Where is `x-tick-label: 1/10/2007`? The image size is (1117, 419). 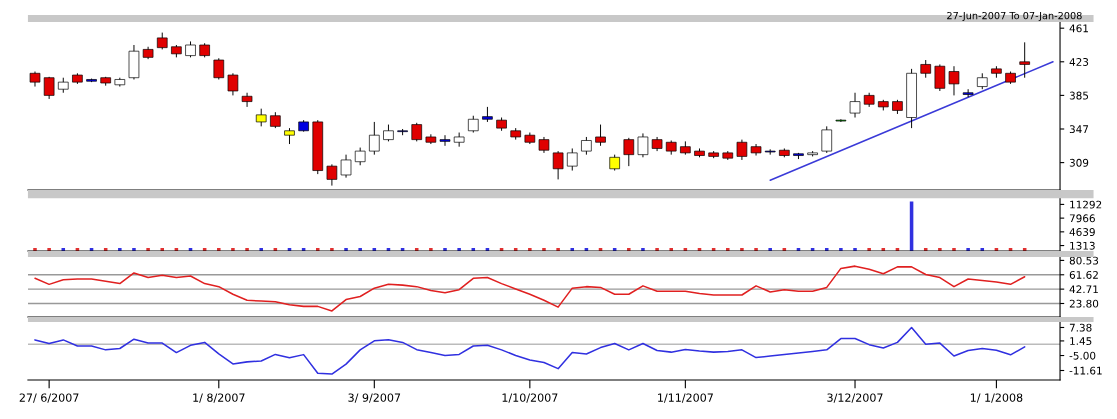
x-tick-label: 1/10/2007 is located at coordinates (530, 398).